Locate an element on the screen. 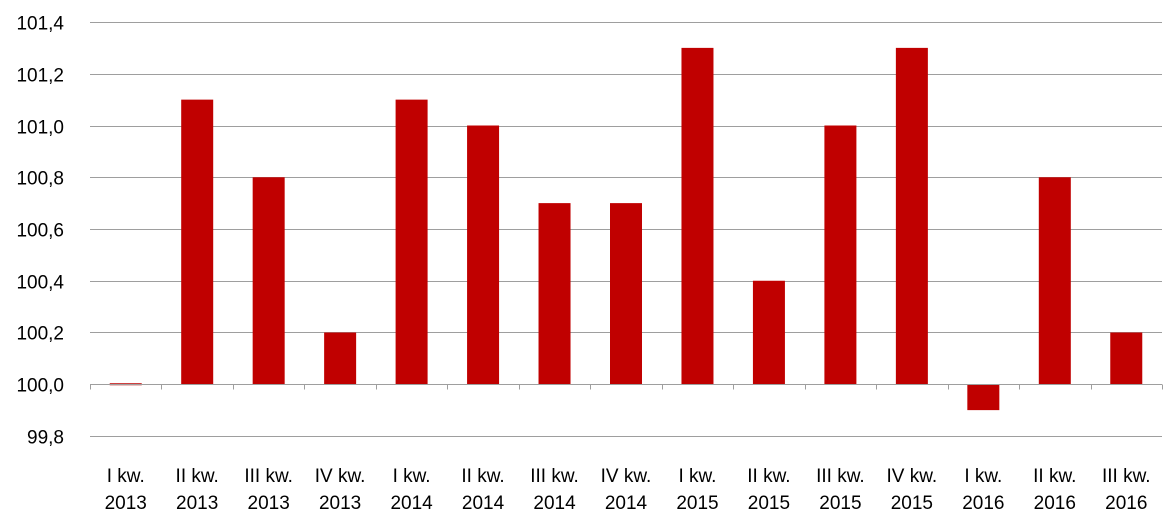 This screenshot has height=515, width=1166. y-tick-label: 101,2 is located at coordinates (40, 76).